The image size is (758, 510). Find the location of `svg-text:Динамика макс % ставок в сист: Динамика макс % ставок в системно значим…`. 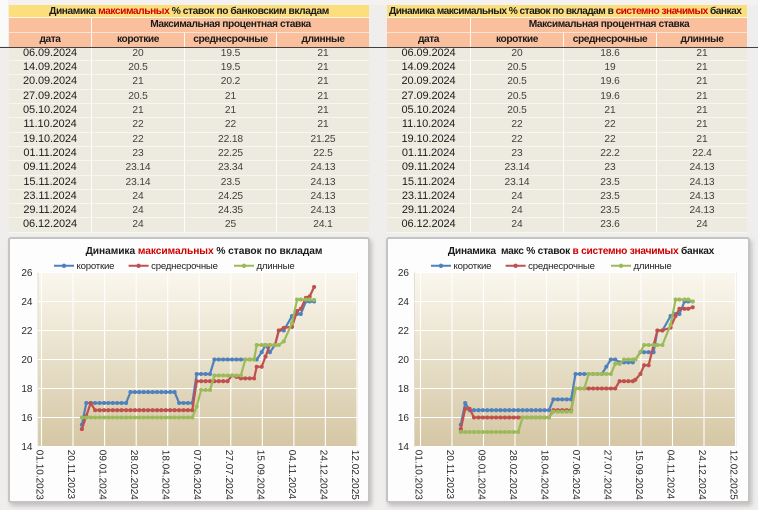

svg-text:Динамика макс % ставок в сист: Динамика макс % ставок в системно значим… is located at coordinates (581, 251).